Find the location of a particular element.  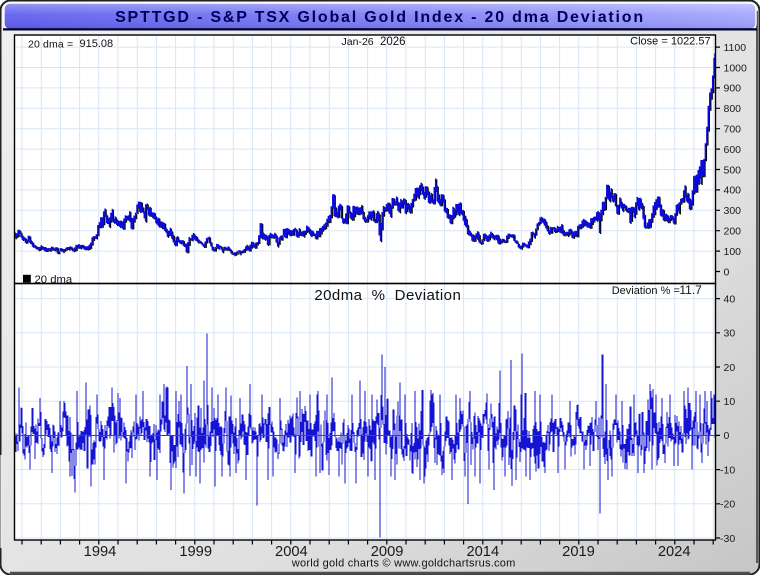

svg-text: 1999 is located at coordinates (195, 552).